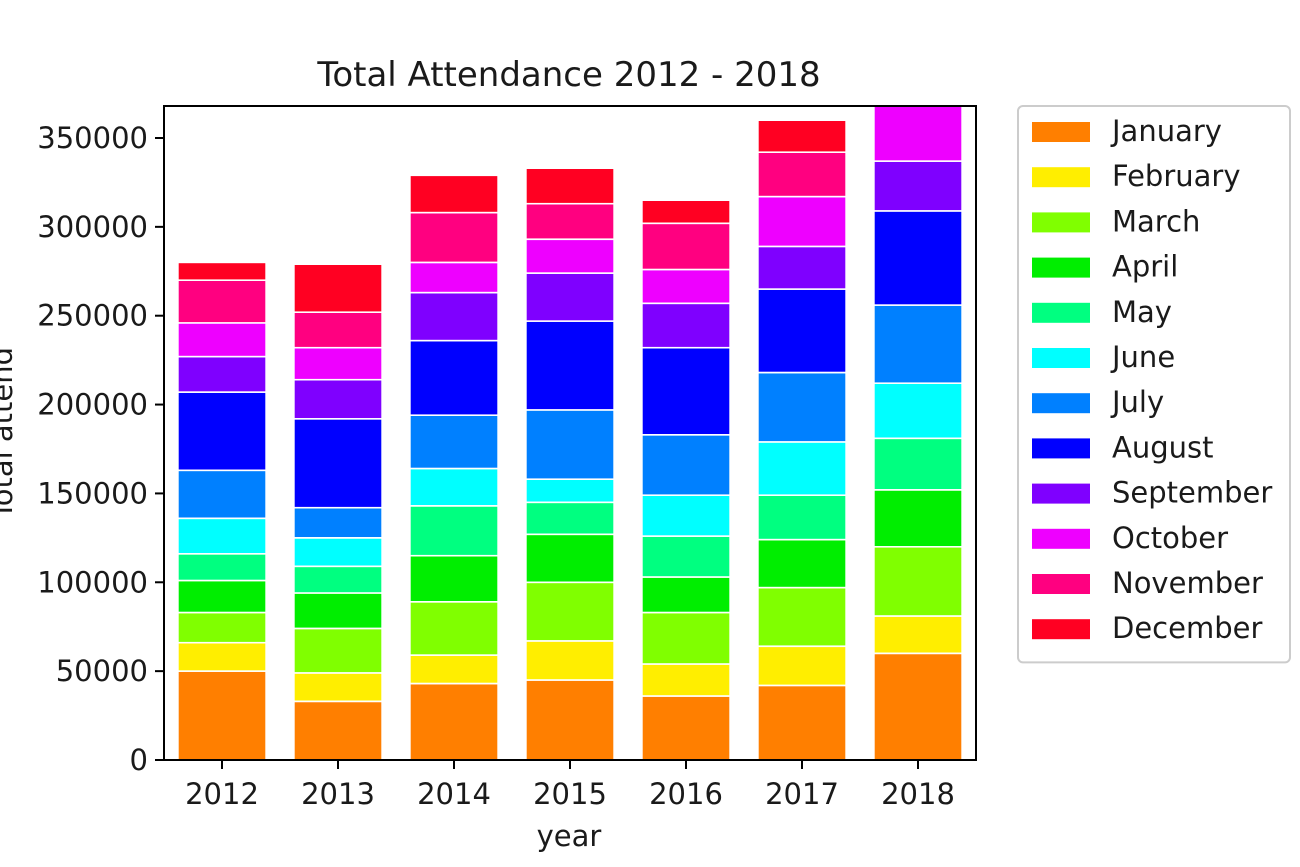  What do you see at coordinates (1061, 493) in the screenshot?
I see `legend-swatch-september` at bounding box center [1061, 493].